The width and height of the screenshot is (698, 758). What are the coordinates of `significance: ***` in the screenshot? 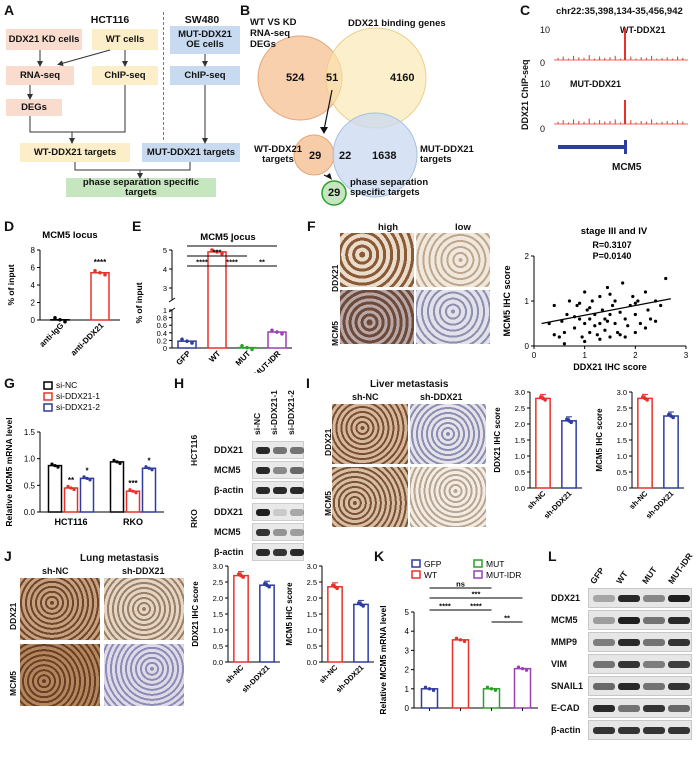 It's located at (476, 594).